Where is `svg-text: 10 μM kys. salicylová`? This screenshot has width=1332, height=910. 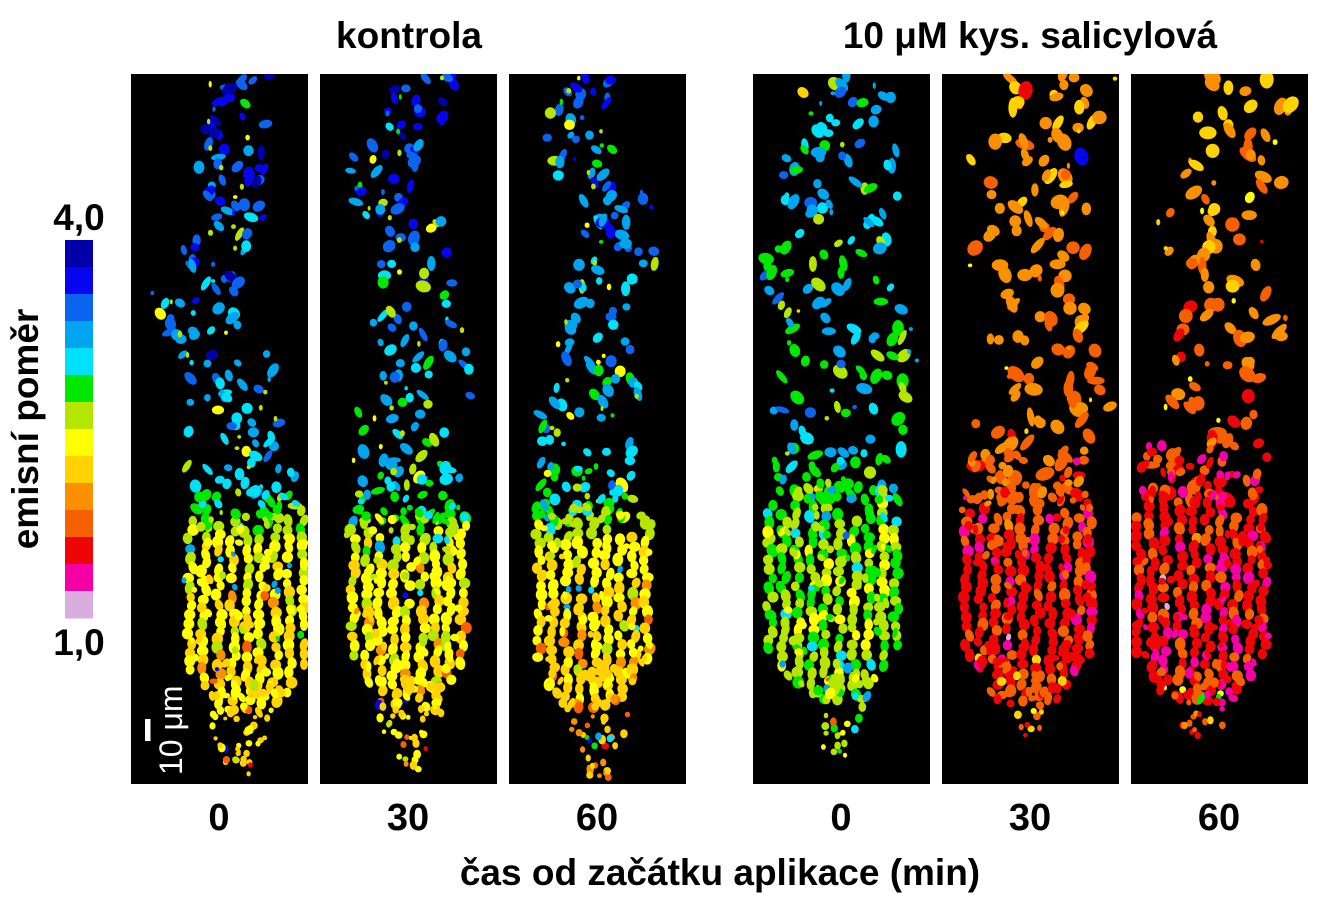 svg-text: 10 μM kys. salicylová is located at coordinates (1030, 35).